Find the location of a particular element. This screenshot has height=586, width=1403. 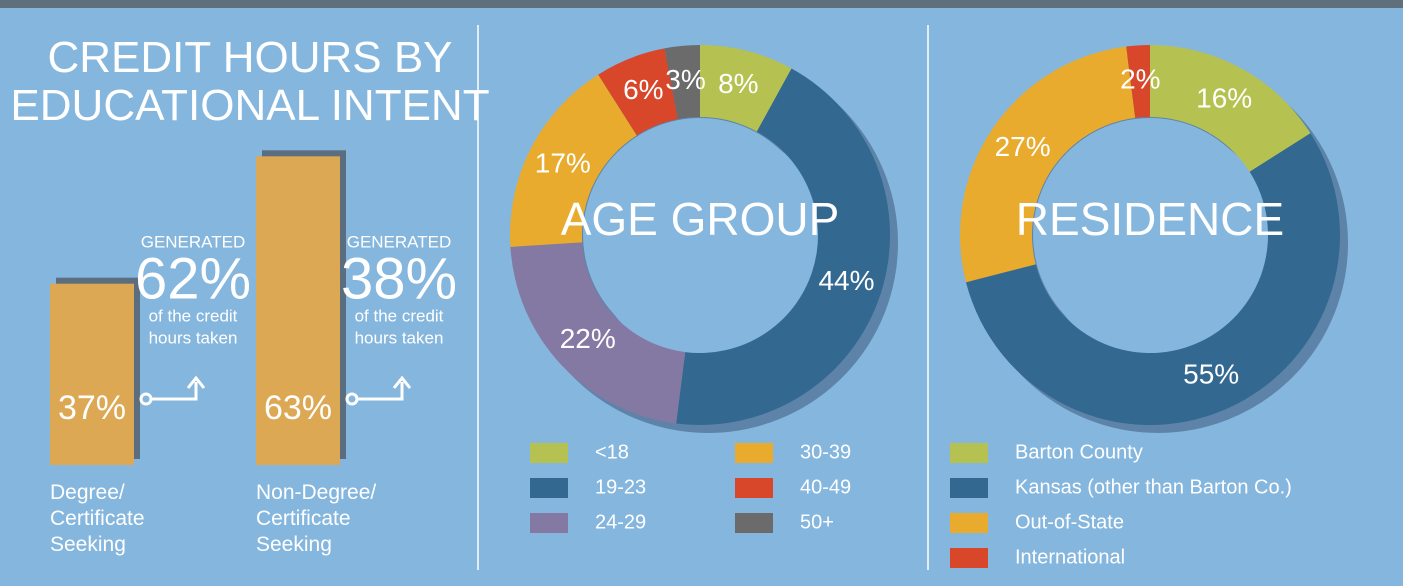

legend-label: Out-of-State is located at coordinates (1069, 522).